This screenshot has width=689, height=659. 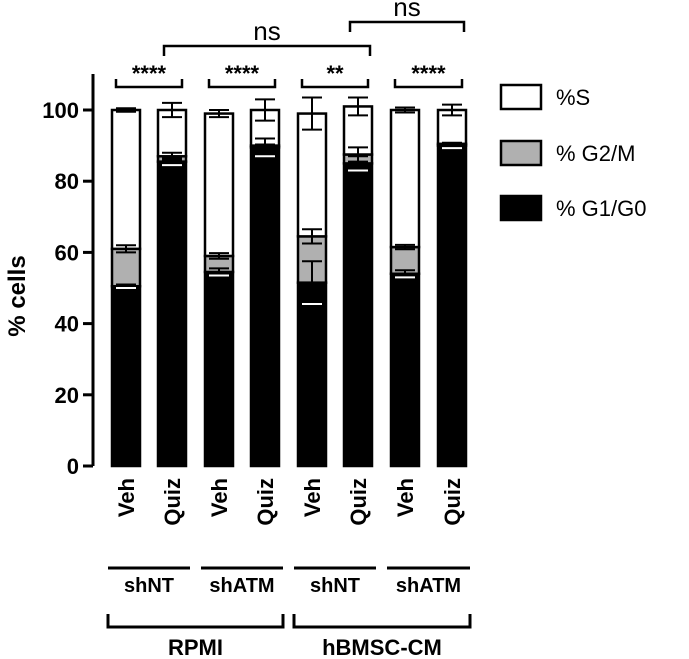 What do you see at coordinates (73, 466) in the screenshot?
I see `y-tick-label: 0` at bounding box center [73, 466].